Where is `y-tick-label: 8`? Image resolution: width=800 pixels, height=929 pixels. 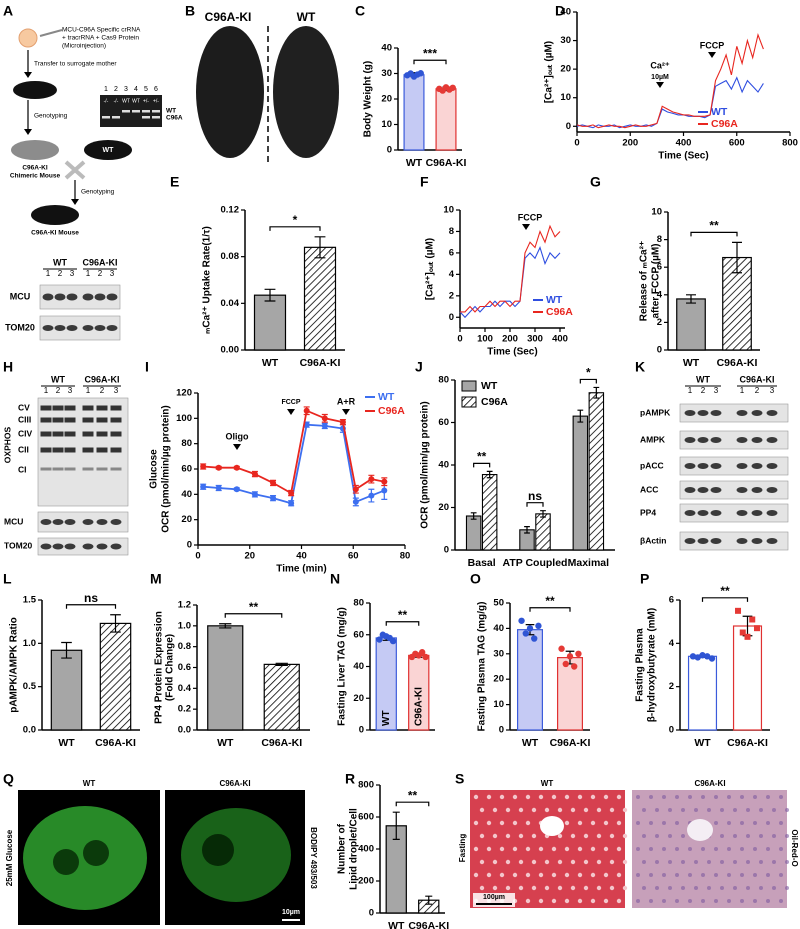 y-tick-label: 8 is located at coordinates (451, 231).